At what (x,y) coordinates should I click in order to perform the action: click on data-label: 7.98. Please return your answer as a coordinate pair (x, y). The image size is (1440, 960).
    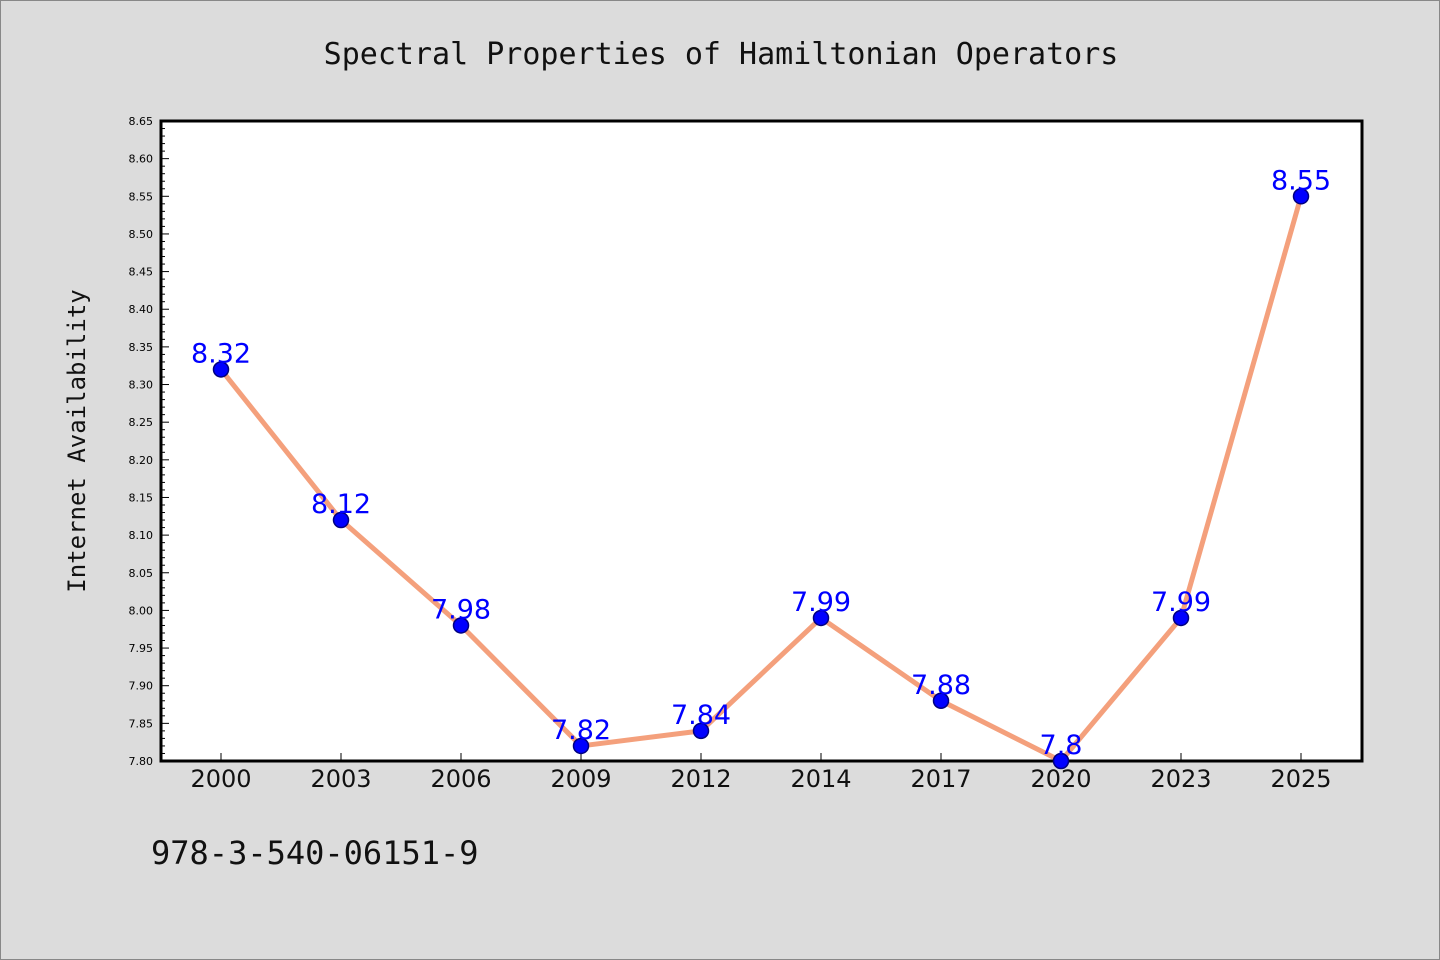
    Looking at the image, I should click on (461, 609).